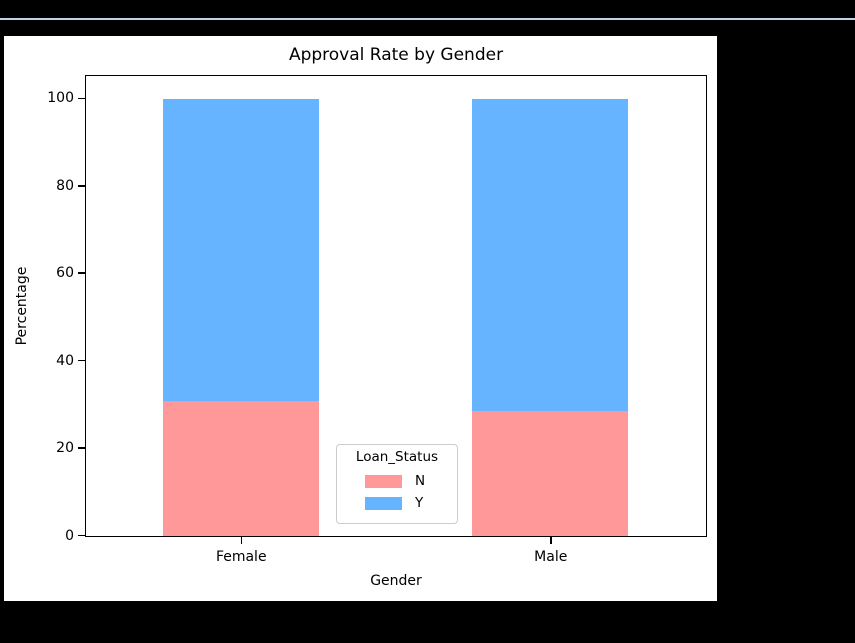  I want to click on legend-swatch-n, so click(383, 481).